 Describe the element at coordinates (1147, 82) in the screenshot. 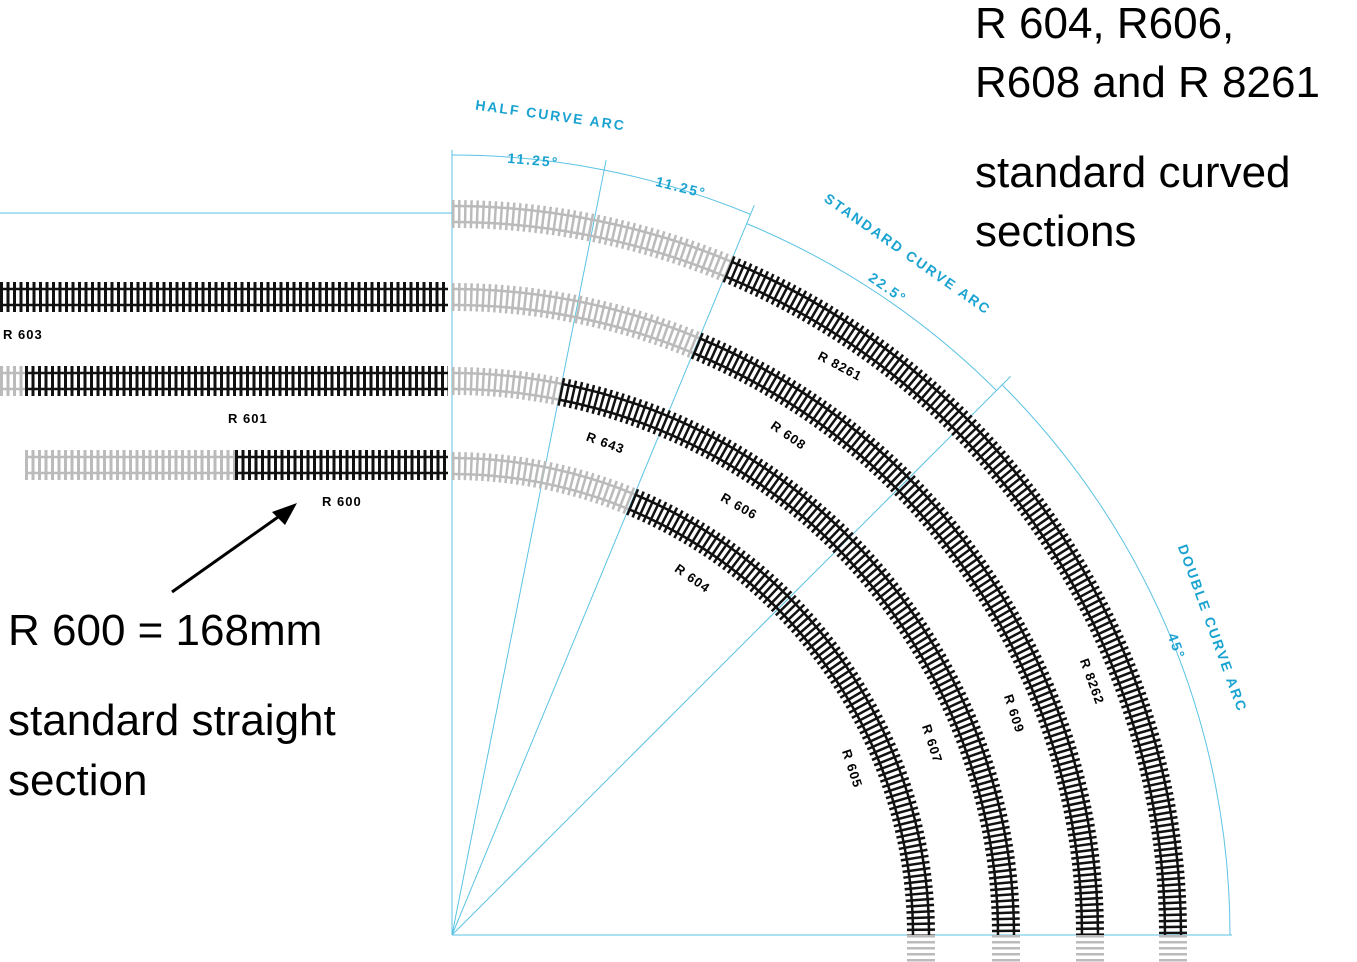

I see `curved-title-2: R608 and R 8261` at that location.